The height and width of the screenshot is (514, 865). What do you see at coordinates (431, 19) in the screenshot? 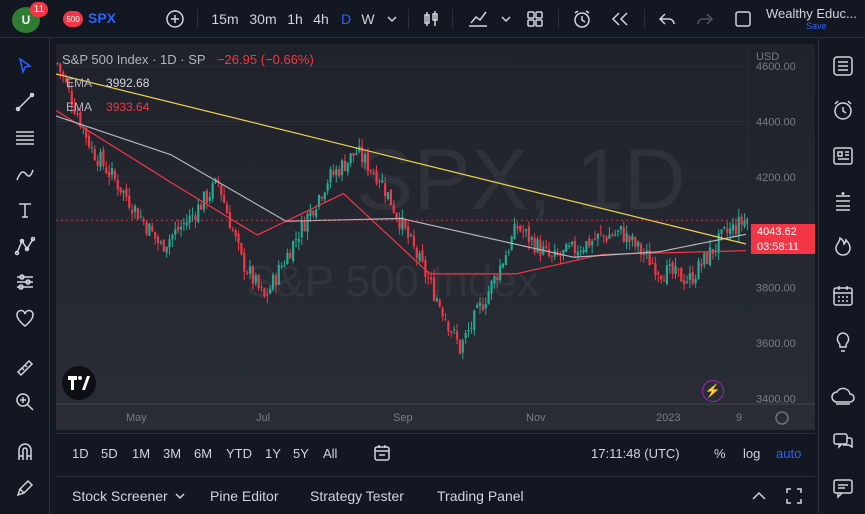
I see `chart-type-button` at bounding box center [431, 19].